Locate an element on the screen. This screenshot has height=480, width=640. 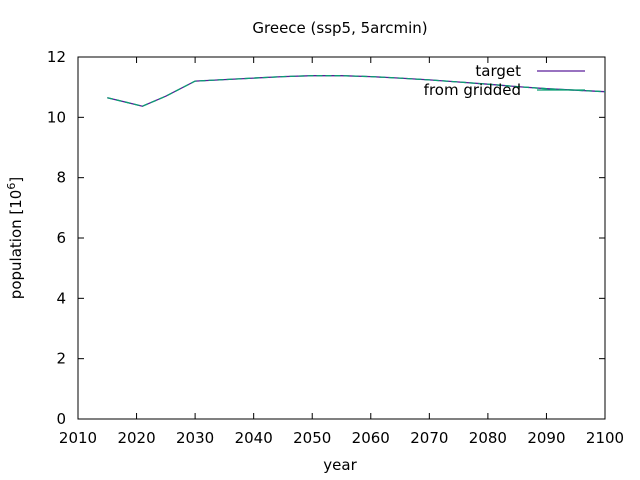
y-tick-label: 2 is located at coordinates (61, 359).